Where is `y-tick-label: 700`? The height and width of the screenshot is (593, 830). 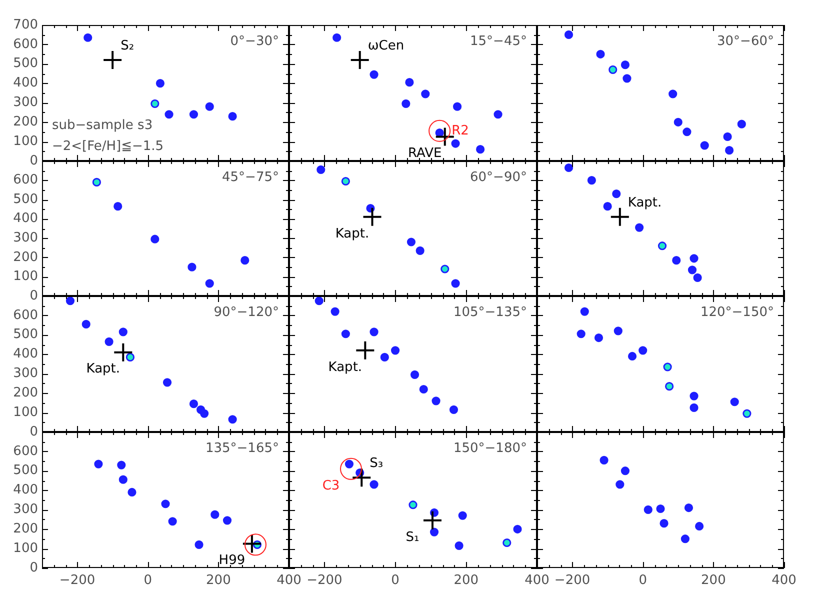 y-tick-label: 700 is located at coordinates (25, 24).